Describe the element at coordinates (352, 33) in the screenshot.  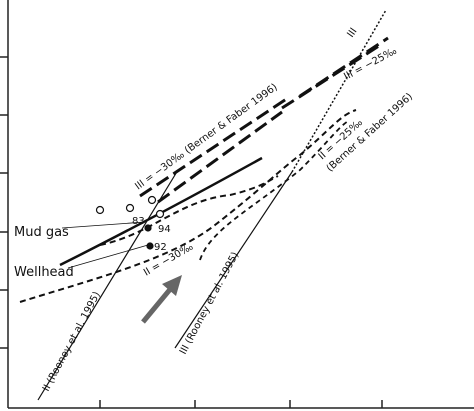
I see `label: III` at that location.